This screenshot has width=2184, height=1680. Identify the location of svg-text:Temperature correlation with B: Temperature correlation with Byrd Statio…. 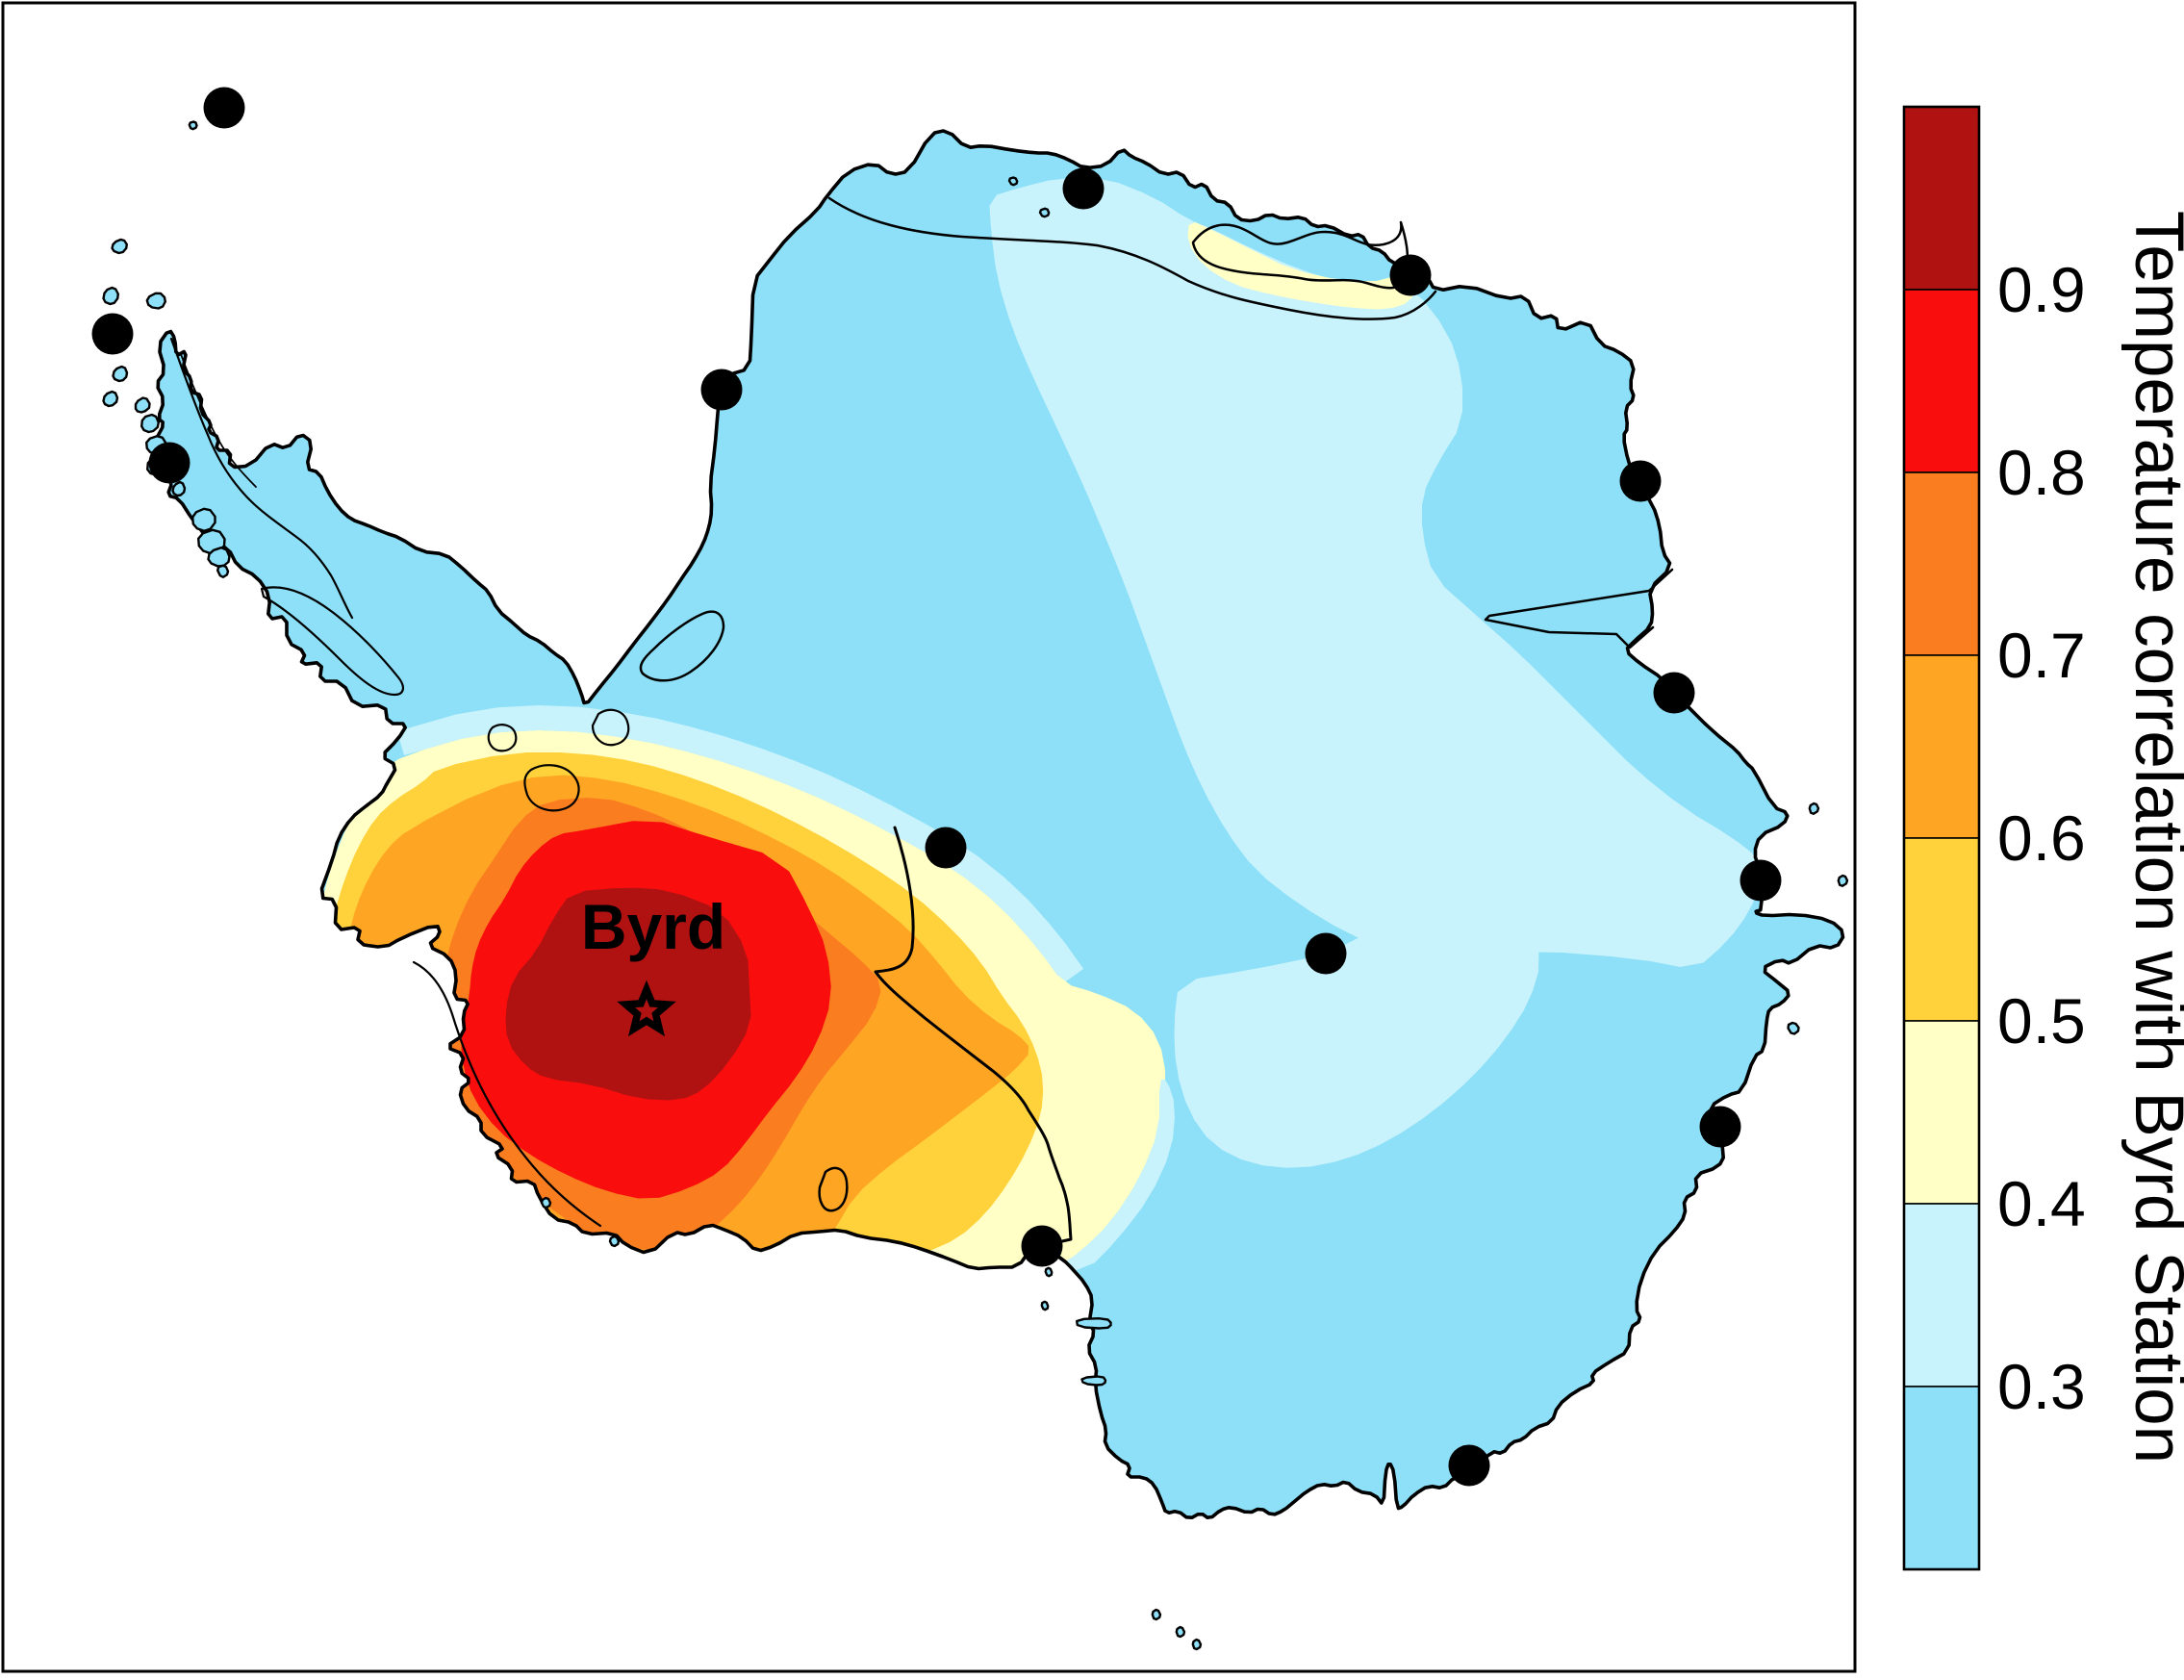
(2153, 838).